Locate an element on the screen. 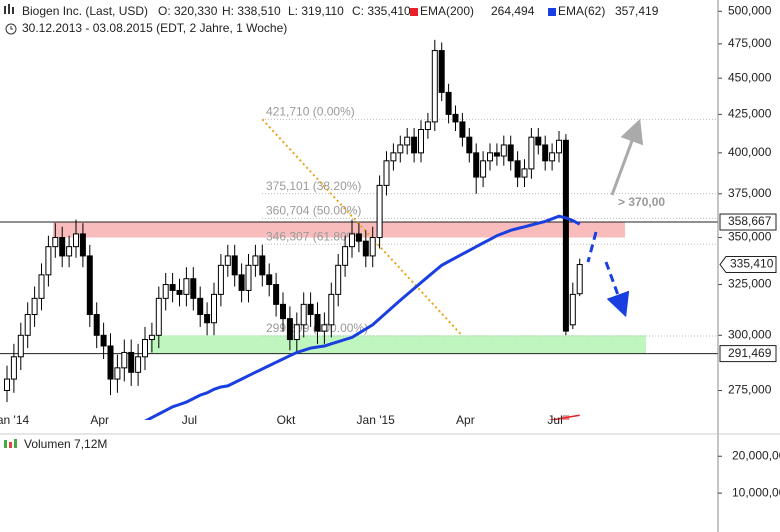 Image resolution: width=780 pixels, height=532 pixels. h-line-label: 291,469 is located at coordinates (750, 353).